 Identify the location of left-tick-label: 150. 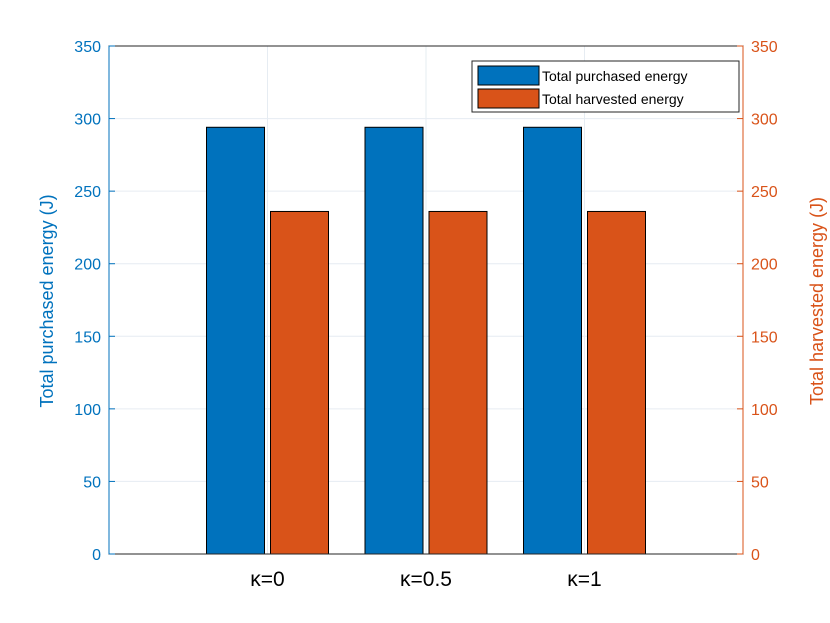
(87, 337).